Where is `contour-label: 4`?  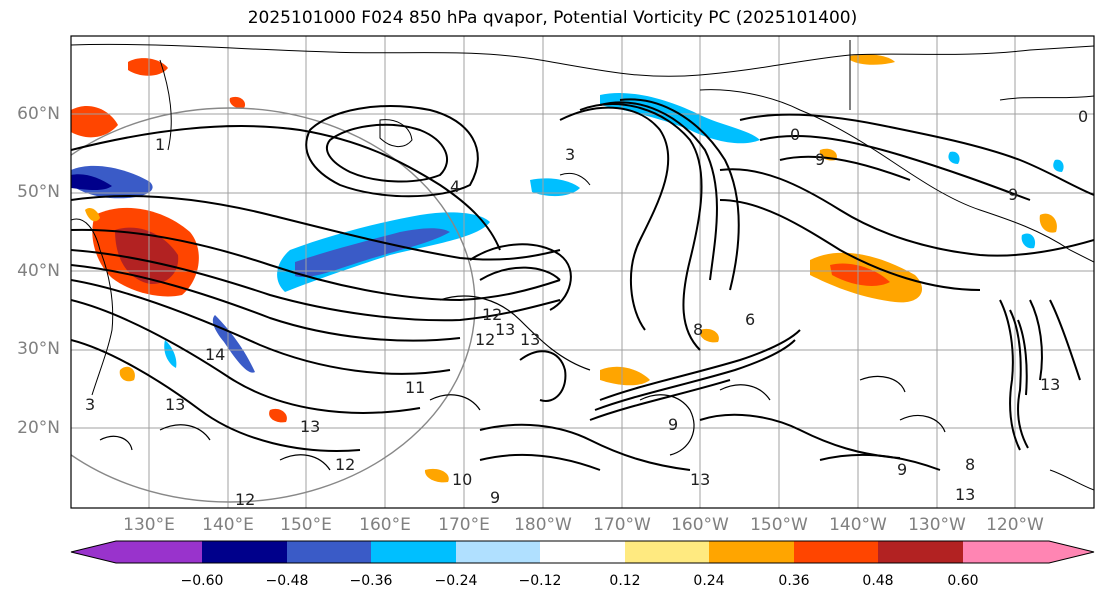 contour-label: 4 is located at coordinates (455, 186).